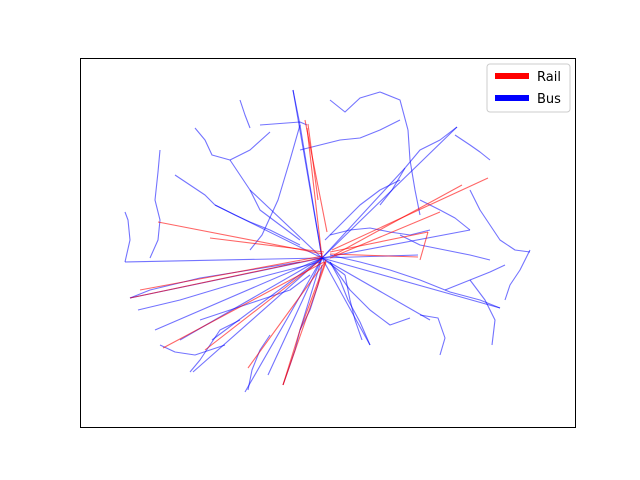  What do you see at coordinates (549, 77) in the screenshot?
I see `legend-label-rail: Rail` at bounding box center [549, 77].